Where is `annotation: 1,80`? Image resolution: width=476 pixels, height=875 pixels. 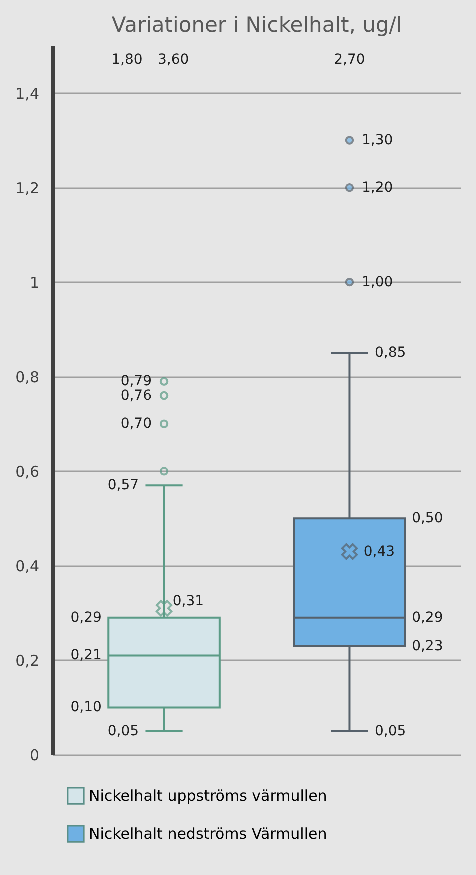 annotation: 1,80 is located at coordinates (127, 60).